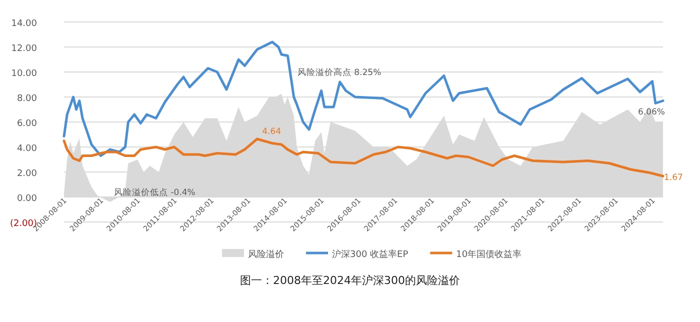 This screenshot has height=322, width=700. What do you see at coordinates (339, 72) in the screenshot?
I see `annotation: 风险溢价高点 8.25%` at bounding box center [339, 72].